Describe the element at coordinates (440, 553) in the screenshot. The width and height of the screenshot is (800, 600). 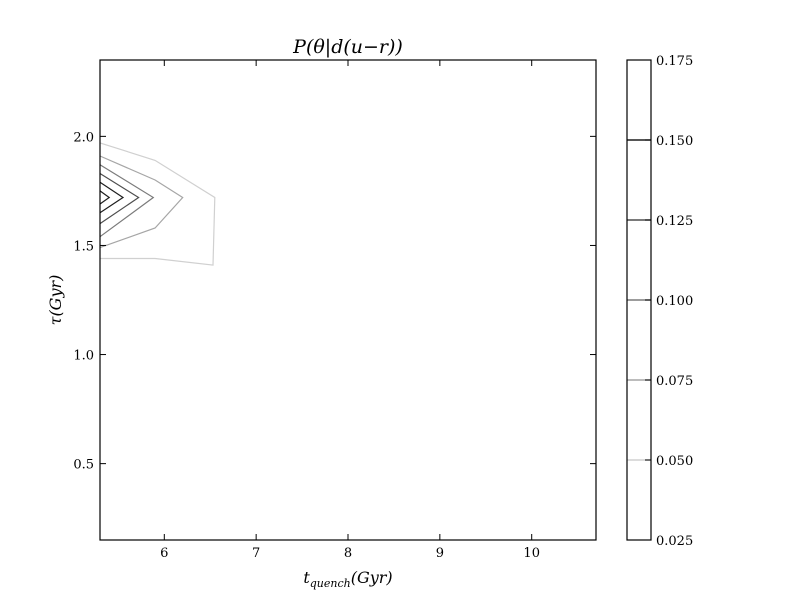
I see `x-tick-label: 9` at that location.